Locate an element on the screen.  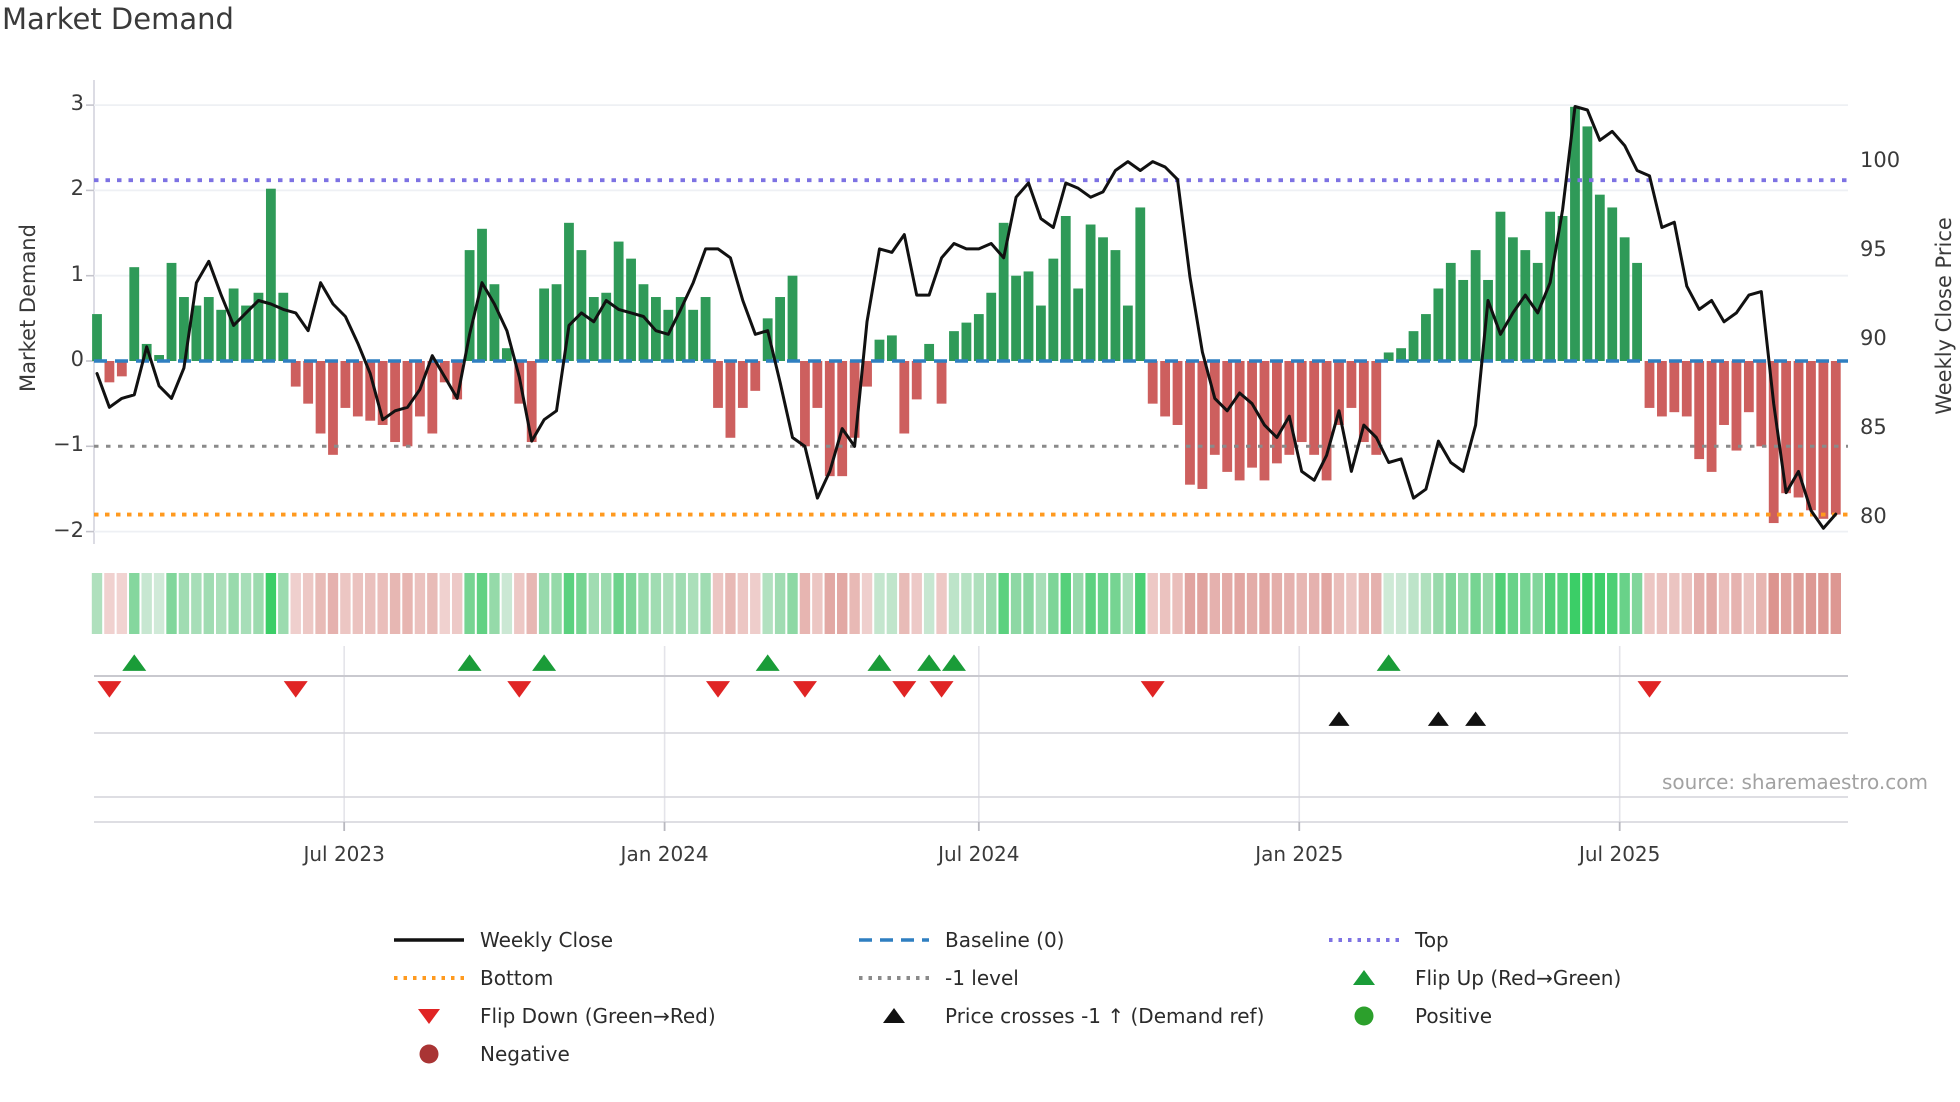
legend-label: Weekly Close is located at coordinates (547, 940).